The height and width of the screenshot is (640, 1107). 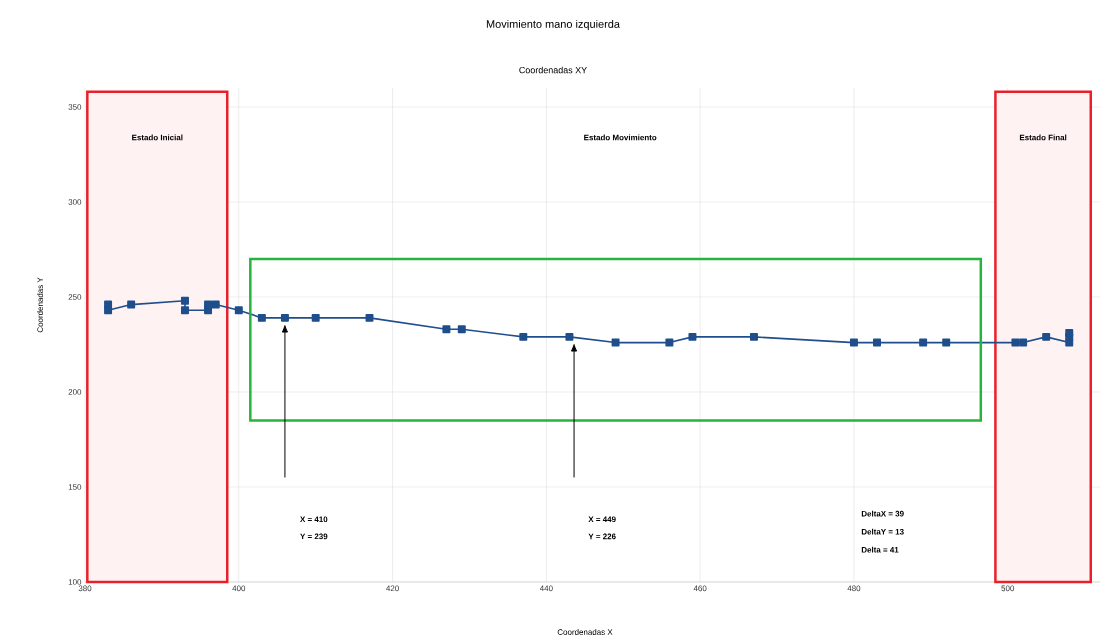 I want to click on chart-subtitle: Coordenadas XY, so click(x=553, y=70).